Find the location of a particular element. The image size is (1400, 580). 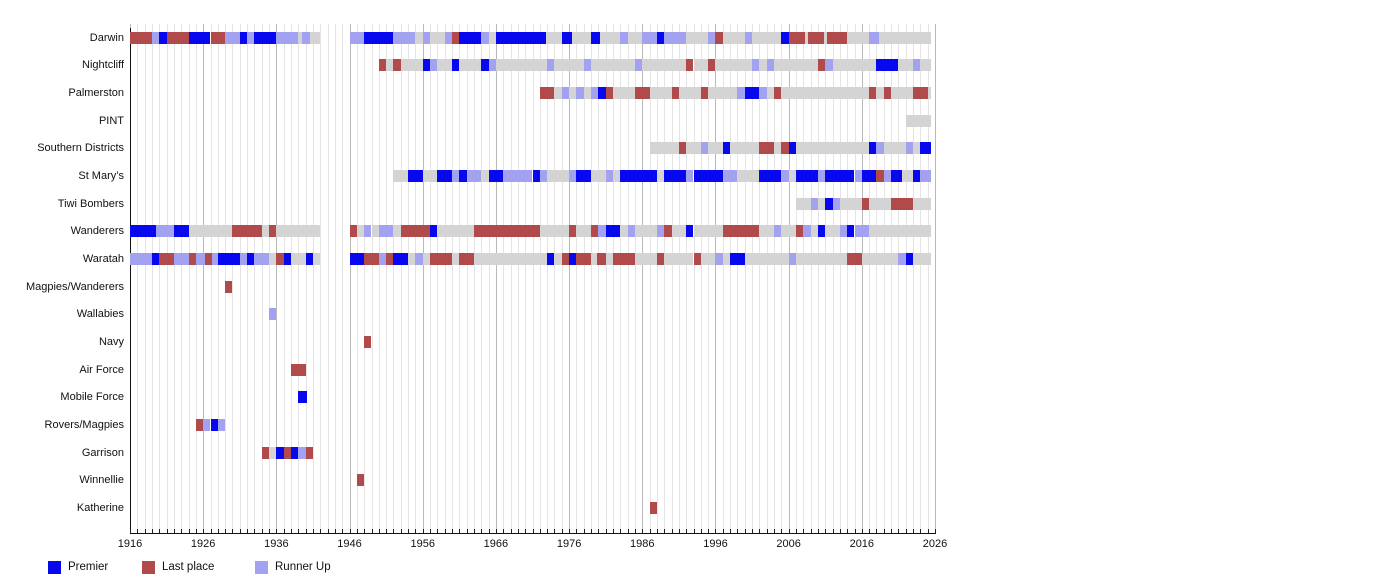

x-axis-ticks is located at coordinates (533, 534).